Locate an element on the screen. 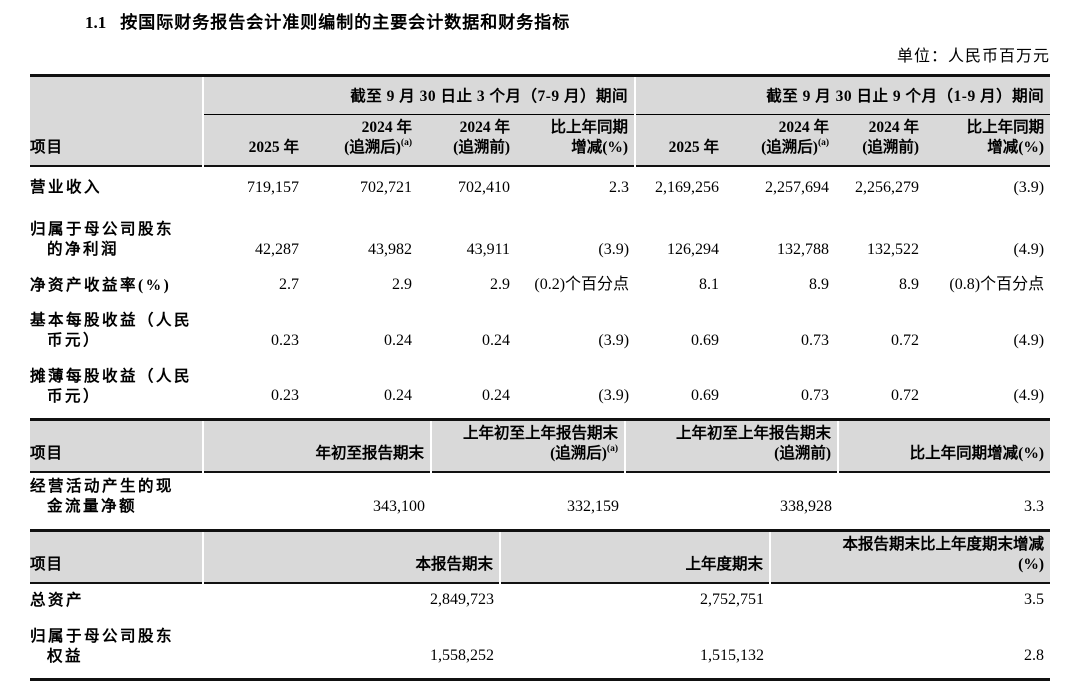 The image size is (1080, 683). group-header-9m: 截至 9 月 30 日止 9 个月（1-9 月）期间 is located at coordinates (842, 95).